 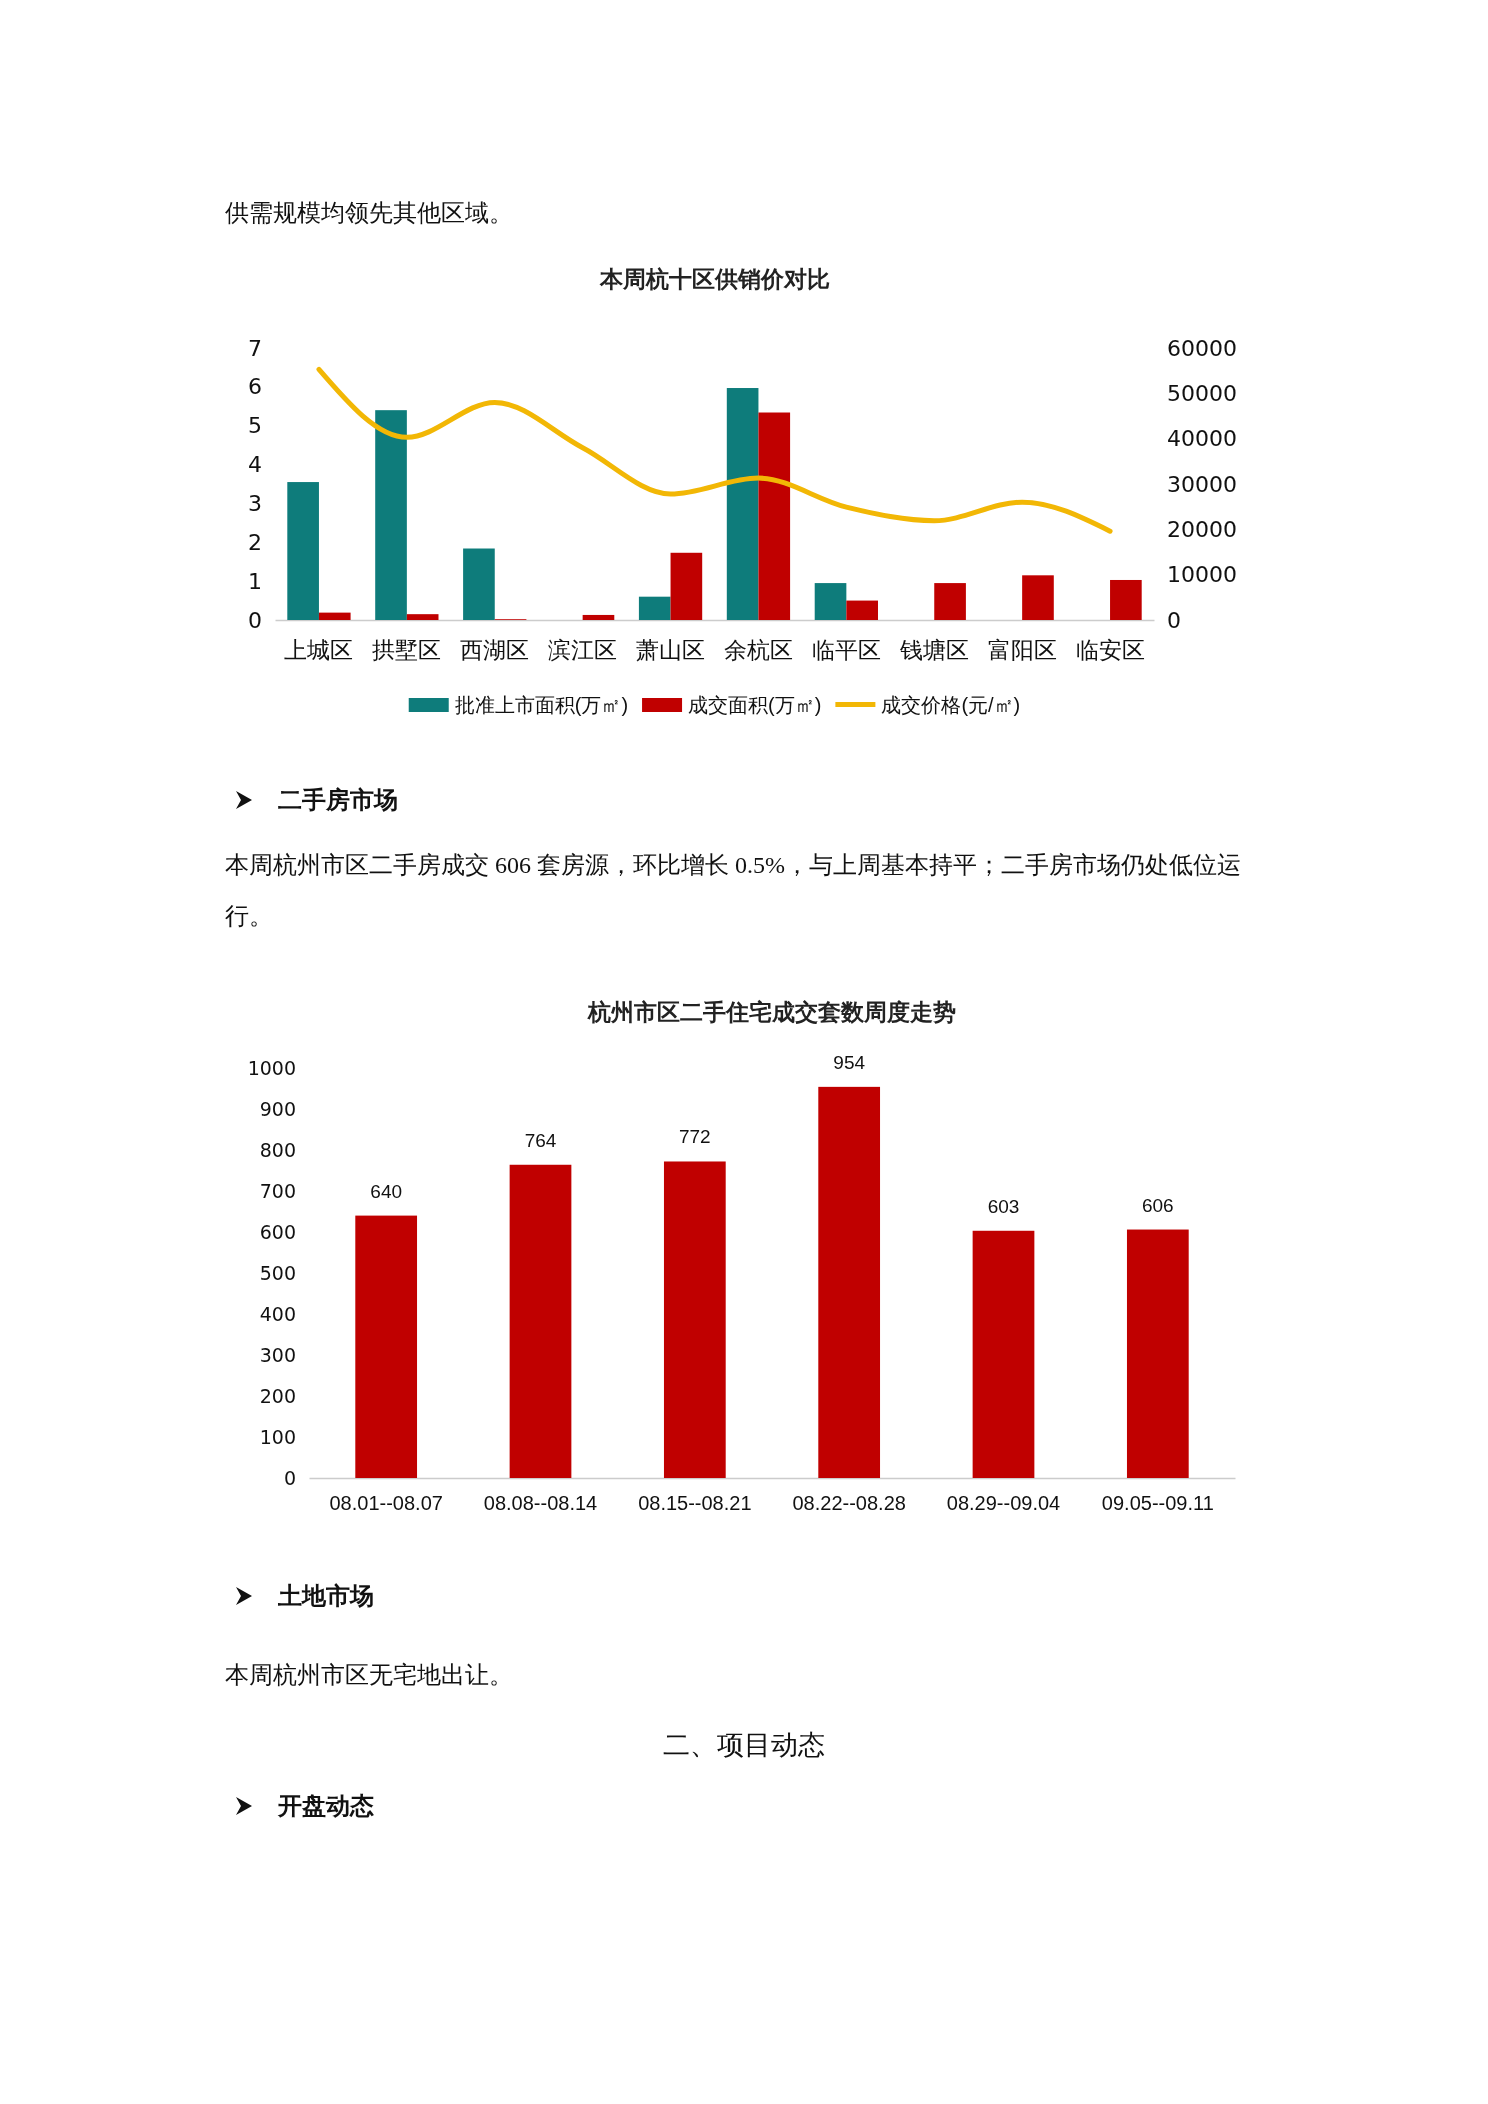 I want to click on y-tick-label: 600, so click(x=277, y=1231).